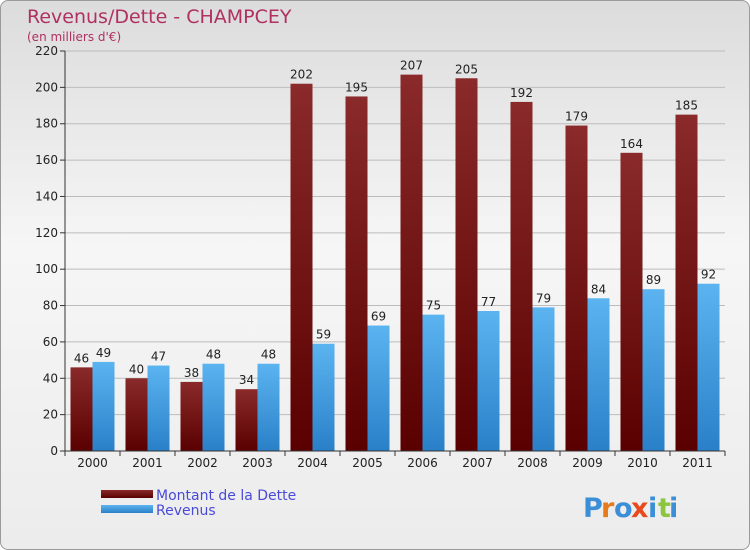 This screenshot has width=750, height=550. What do you see at coordinates (631, 301) in the screenshot?
I see `bar-dette-2010` at bounding box center [631, 301].